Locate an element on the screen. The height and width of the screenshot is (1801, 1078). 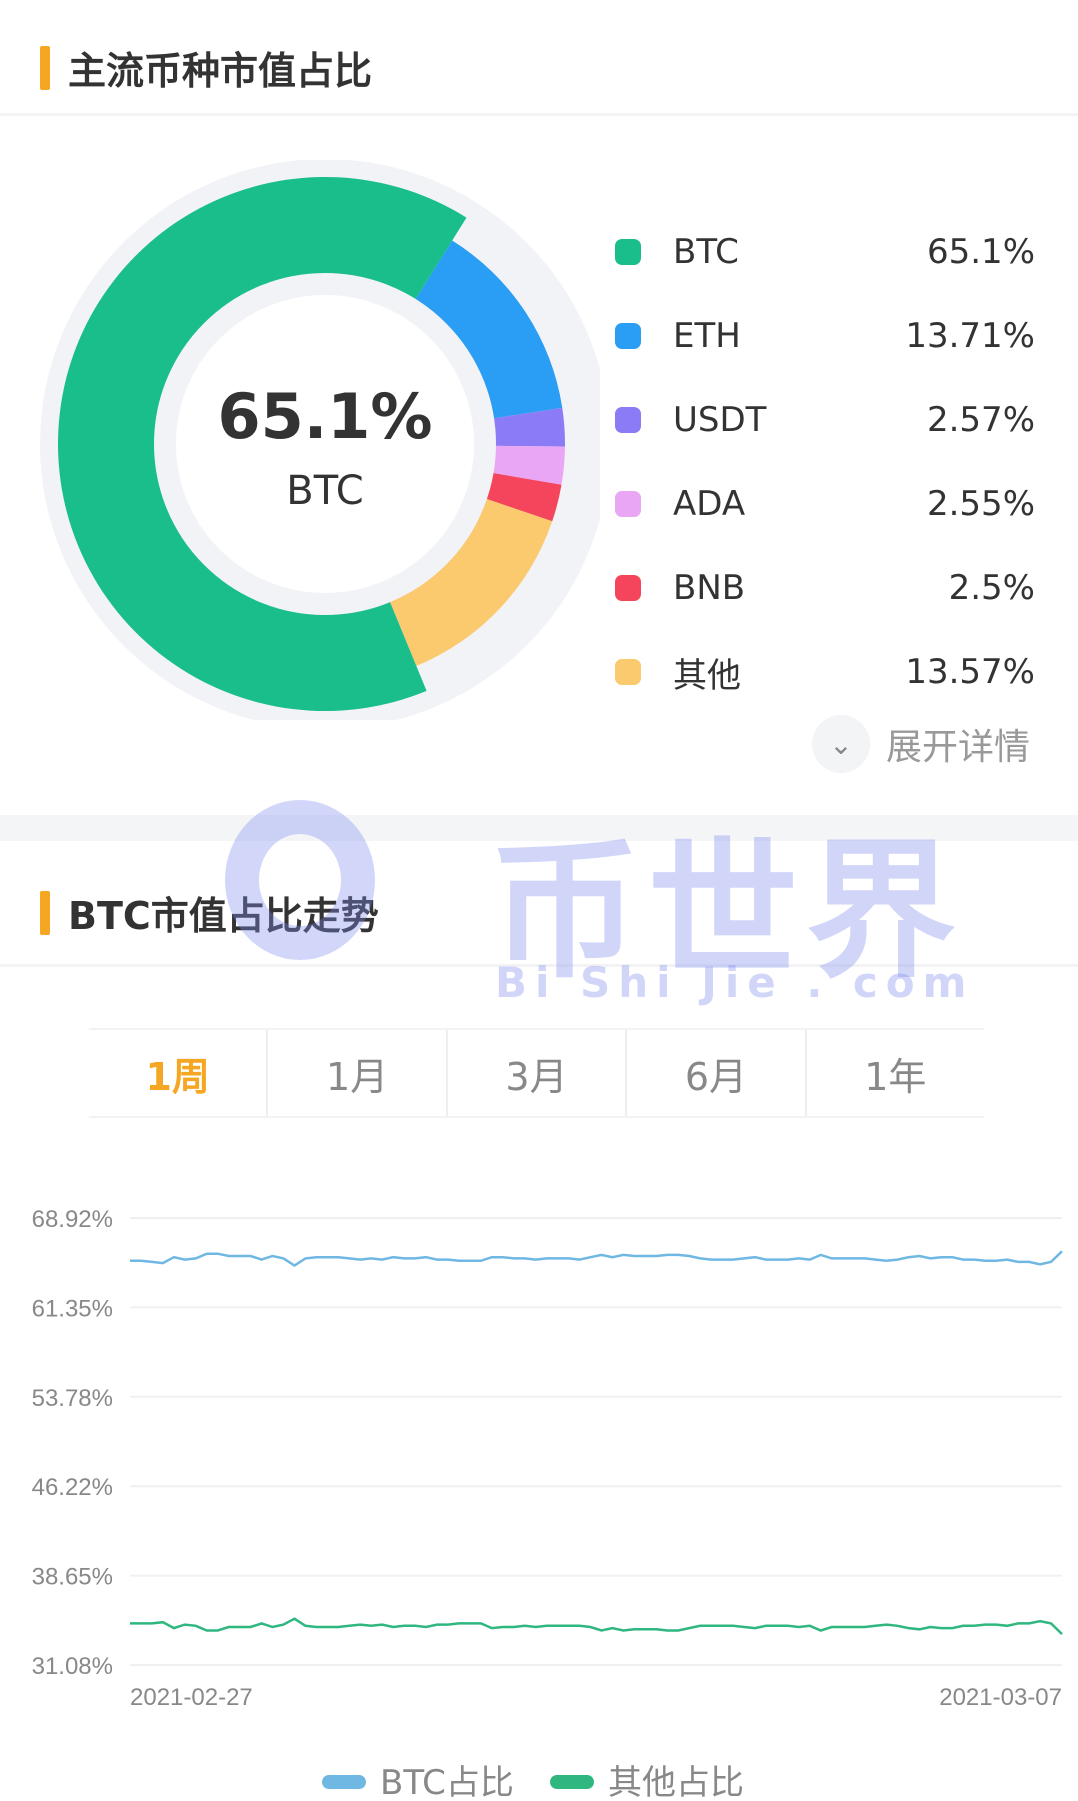
section-separator is located at coordinates (539, 828).